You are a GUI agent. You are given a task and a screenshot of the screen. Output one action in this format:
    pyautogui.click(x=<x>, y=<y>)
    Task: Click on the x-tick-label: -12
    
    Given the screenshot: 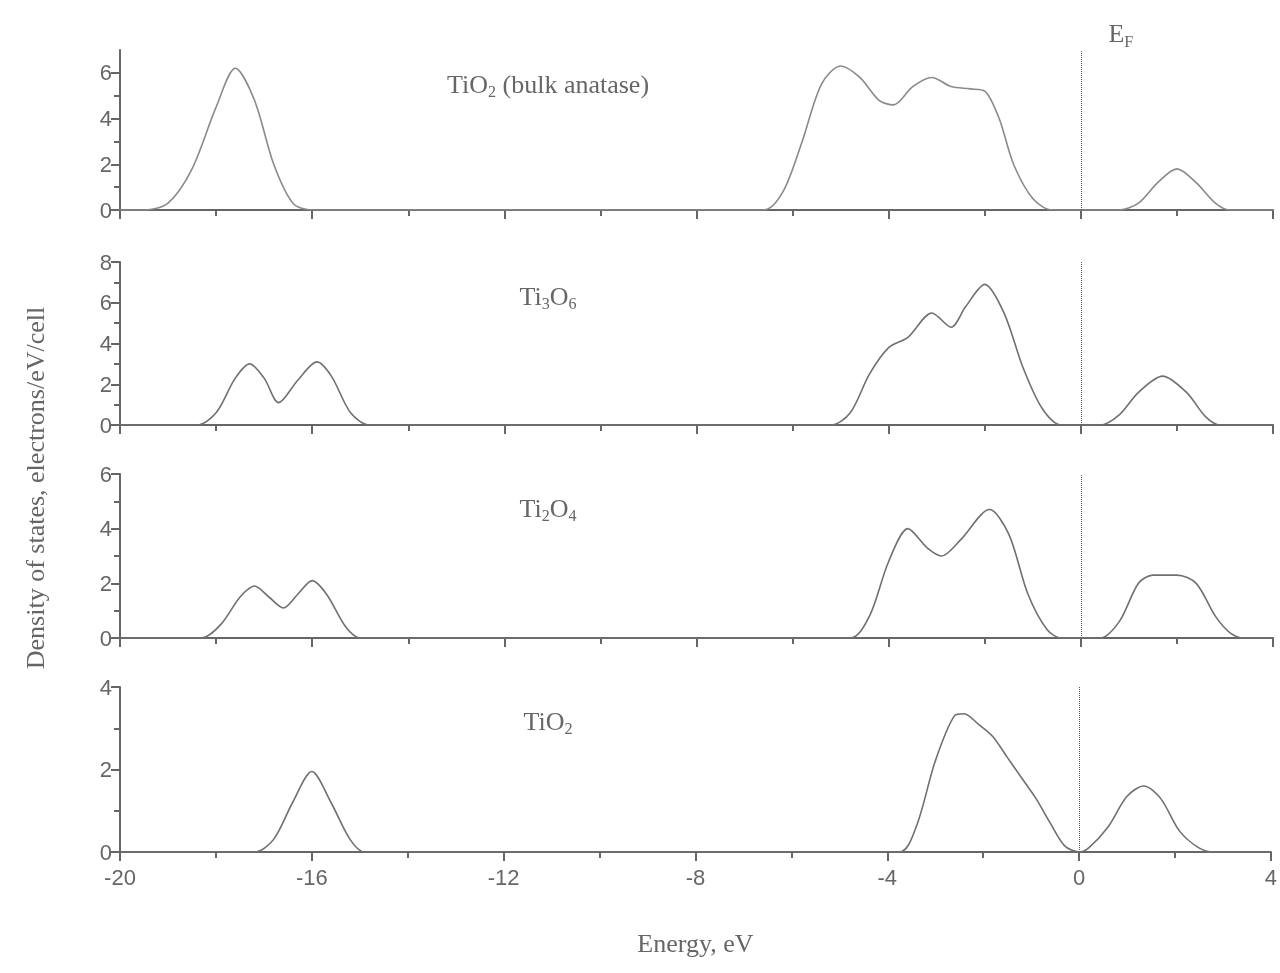 What is the action you would take?
    pyautogui.click(x=503, y=877)
    